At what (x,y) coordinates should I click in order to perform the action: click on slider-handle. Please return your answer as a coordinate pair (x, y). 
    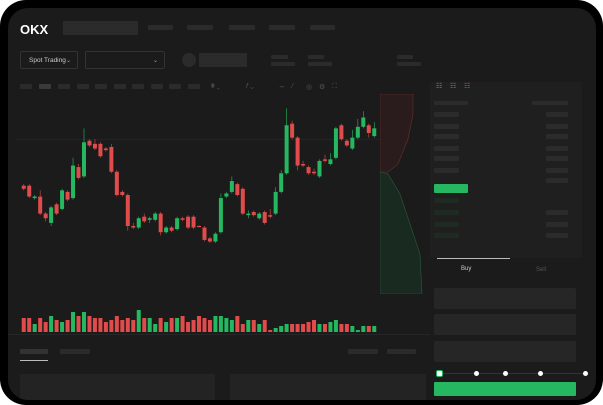
    Looking at the image, I should click on (439, 373).